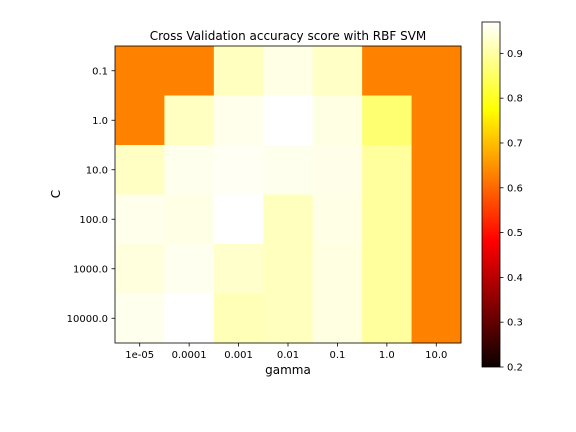 The width and height of the screenshot is (576, 432). I want to click on x-tick-label: 0.01, so click(288, 355).